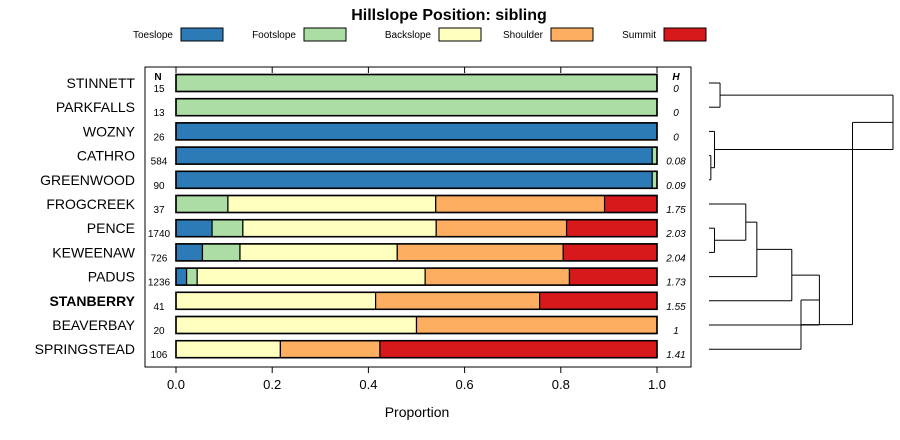 This screenshot has height=440, width=900. What do you see at coordinates (676, 77) in the screenshot?
I see `h-column-header: H` at bounding box center [676, 77].